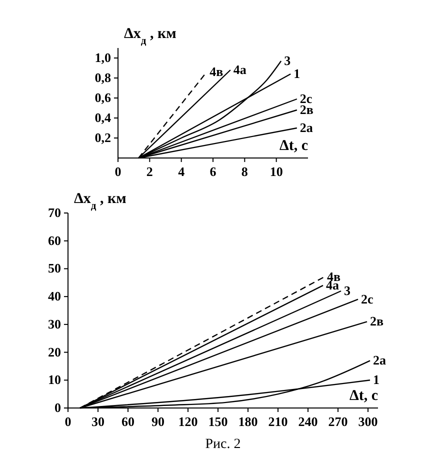  Describe the element at coordinates (54, 324) in the screenshot. I see `y-tick-label: 30` at that location.